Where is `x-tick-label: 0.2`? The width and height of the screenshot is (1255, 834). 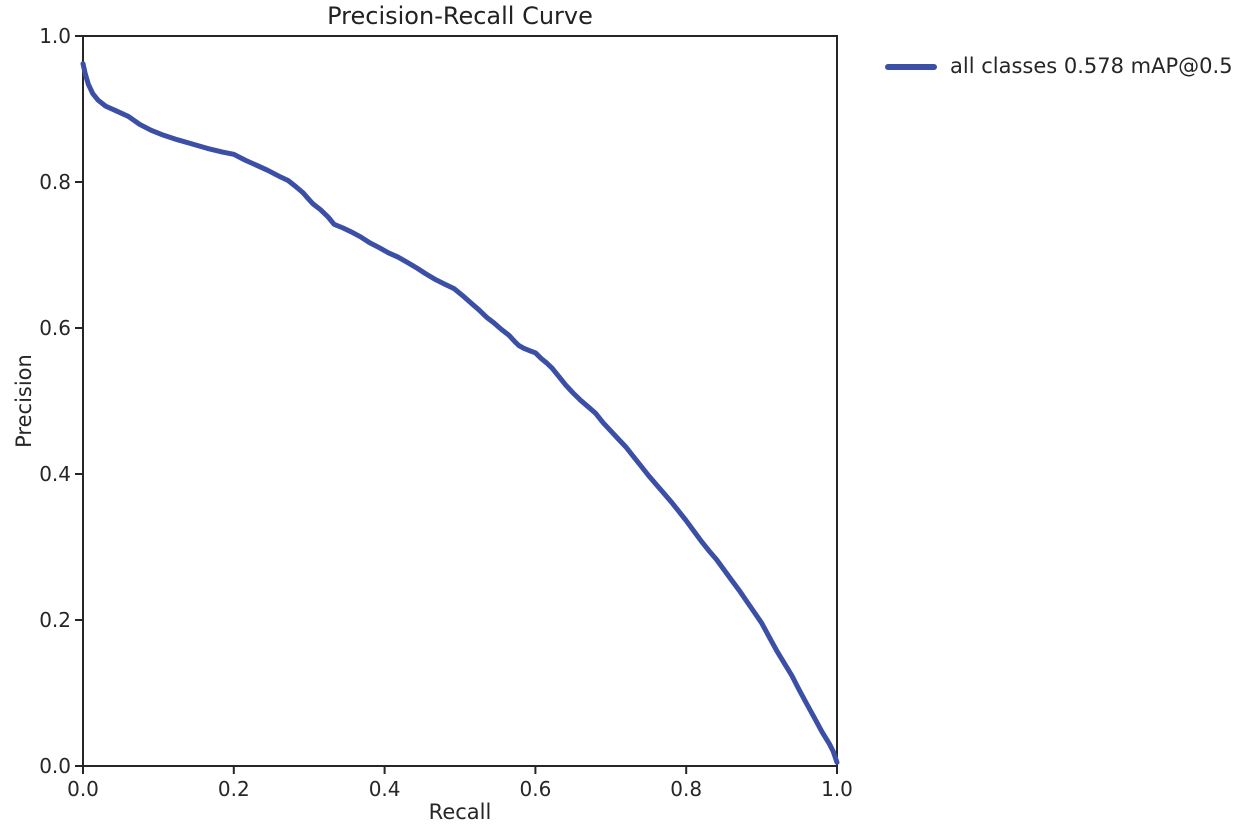 x-tick-label: 0.2 is located at coordinates (234, 789).